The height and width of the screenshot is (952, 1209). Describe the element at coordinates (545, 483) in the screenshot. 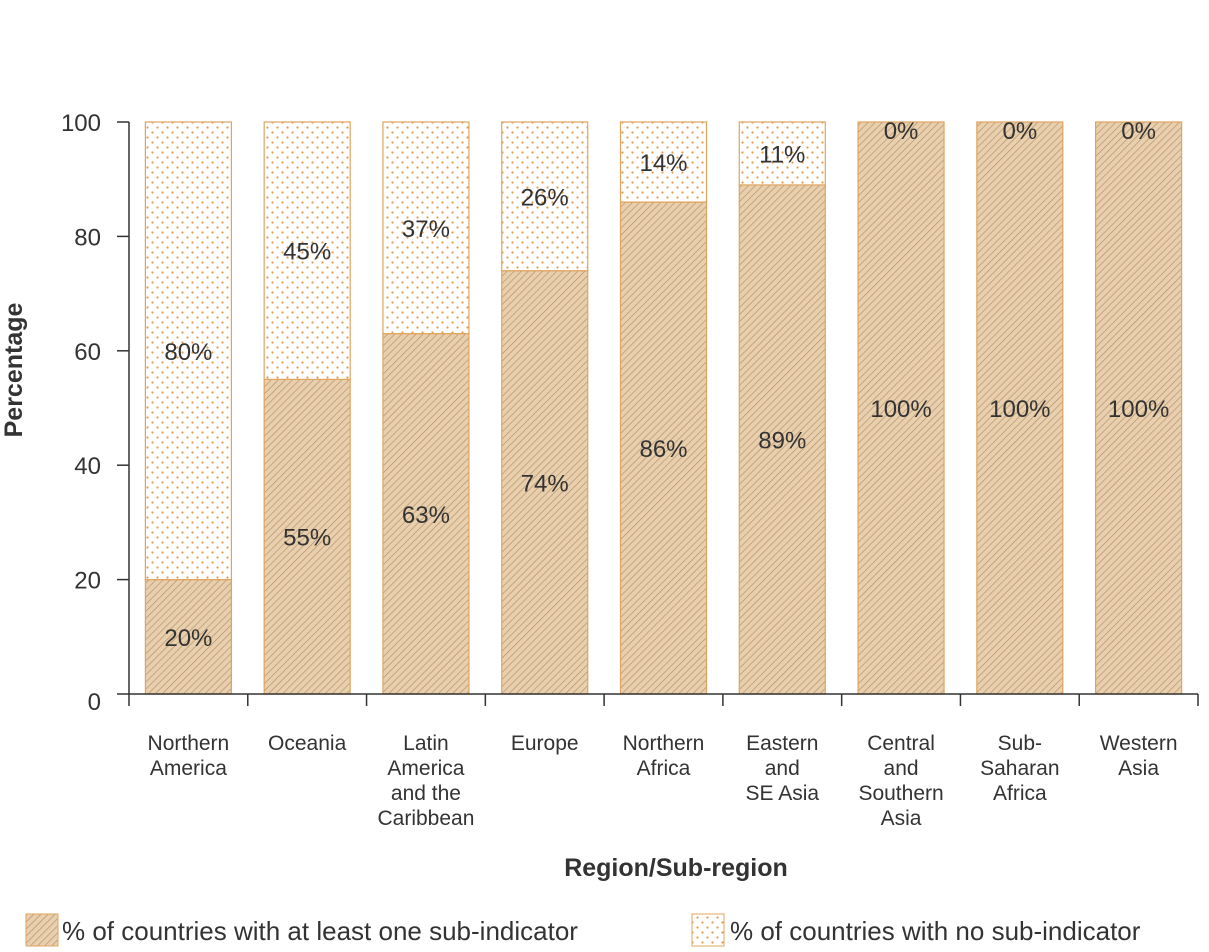

I see `data-label-at-least-one: 74%` at that location.